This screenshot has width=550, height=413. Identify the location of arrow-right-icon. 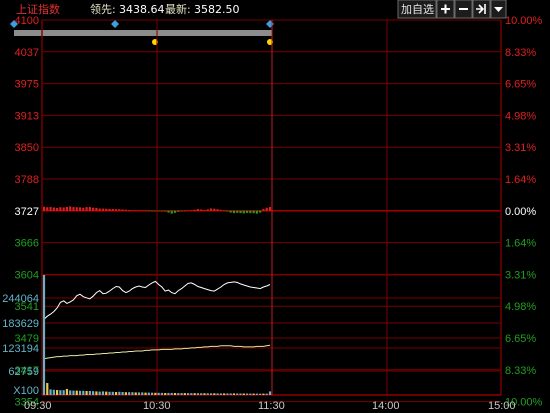
(481, 9).